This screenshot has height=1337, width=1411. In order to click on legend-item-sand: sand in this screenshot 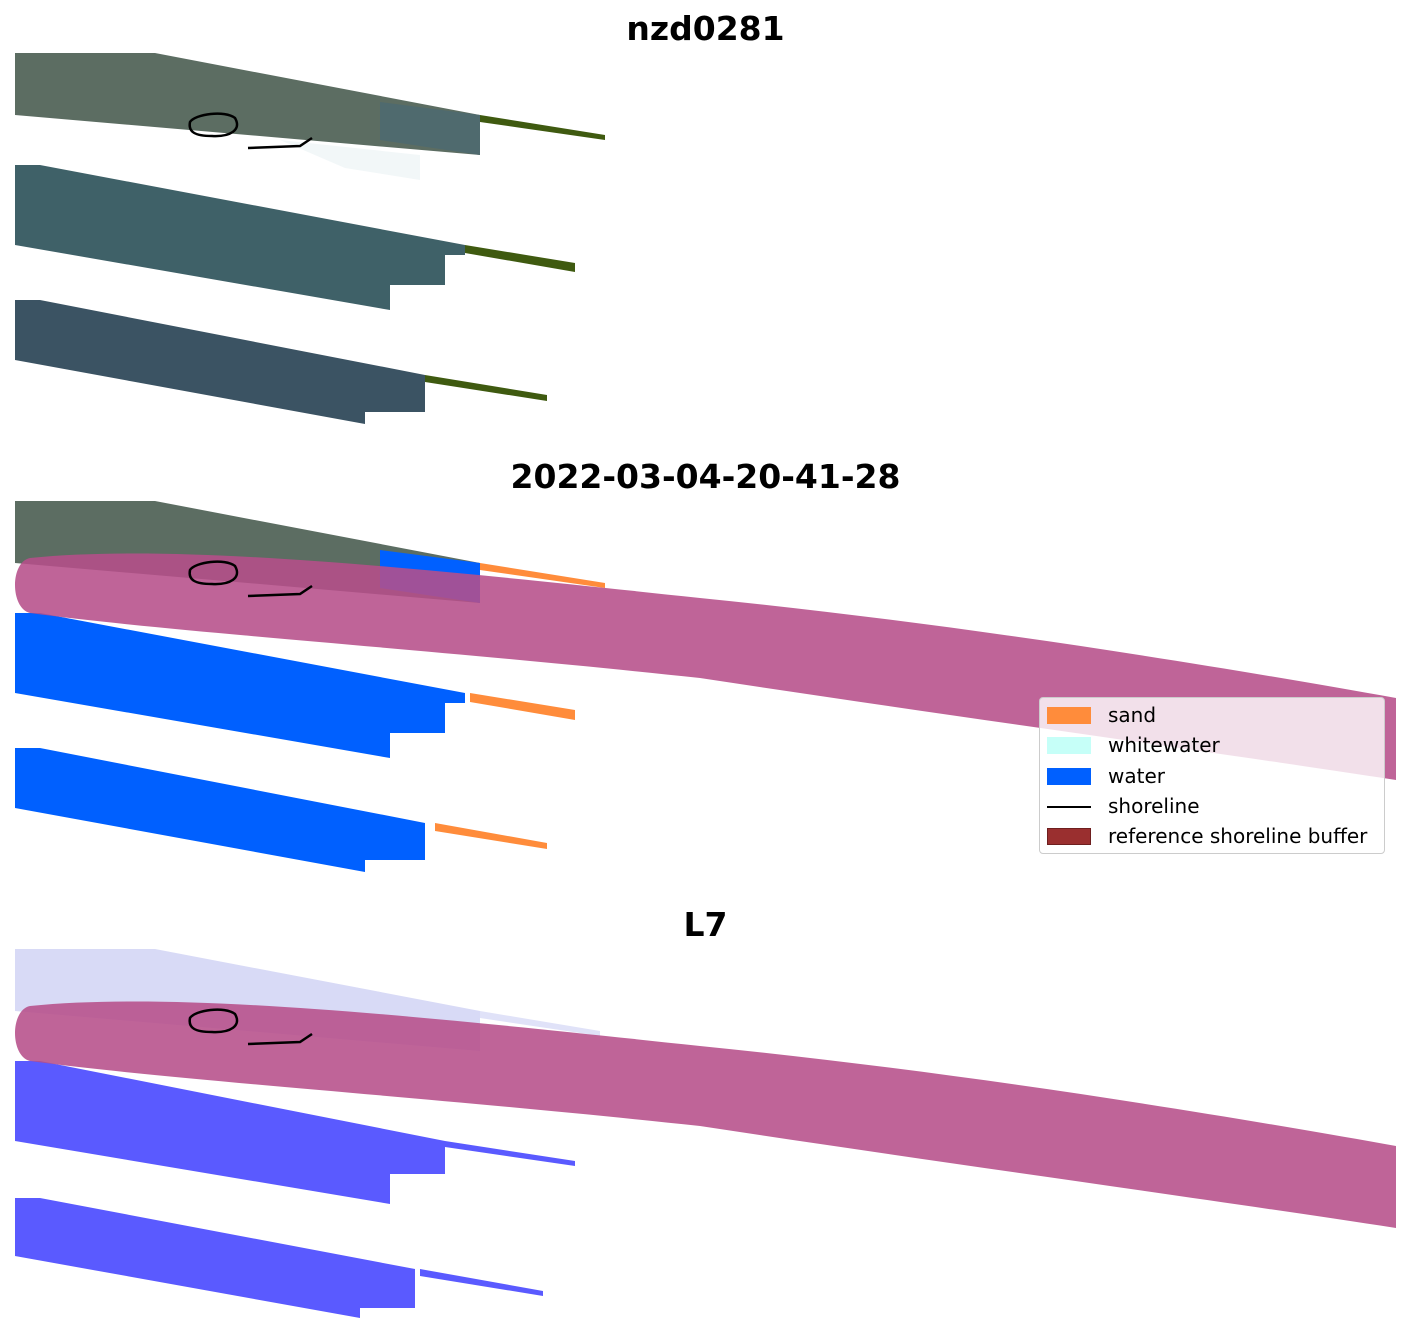, I will do `click(1214, 715)`.